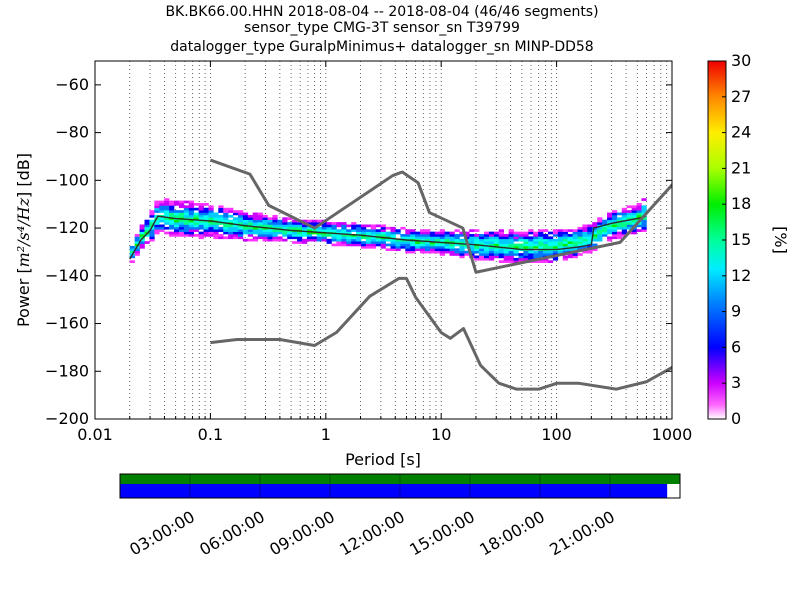 This screenshot has height=600, width=800. I want to click on colorbar-tick-label: 12, so click(741, 275).